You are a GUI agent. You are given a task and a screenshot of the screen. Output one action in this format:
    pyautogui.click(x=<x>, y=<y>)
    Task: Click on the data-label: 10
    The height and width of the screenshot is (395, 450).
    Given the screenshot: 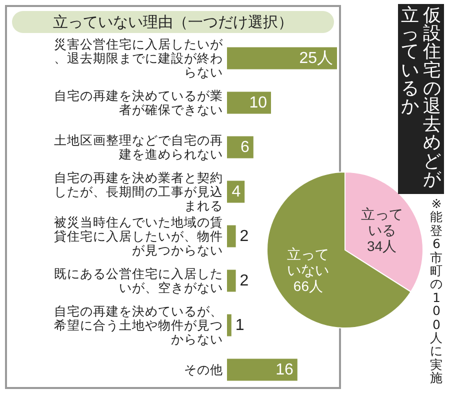 What is the action you would take?
    pyautogui.click(x=258, y=103)
    